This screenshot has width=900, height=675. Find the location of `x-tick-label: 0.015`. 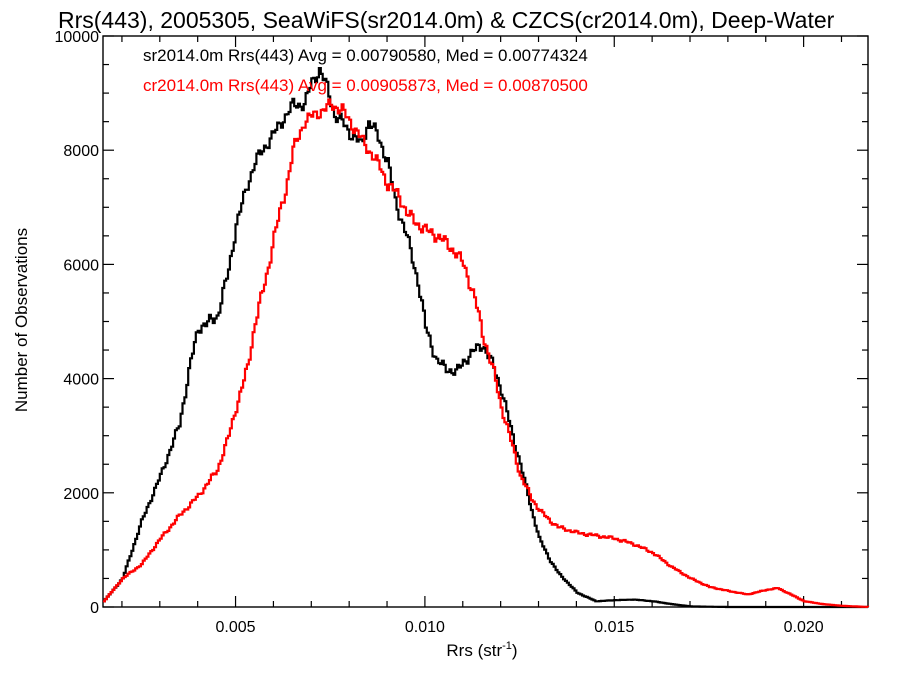

x-tick-label: 0.015 is located at coordinates (614, 627).